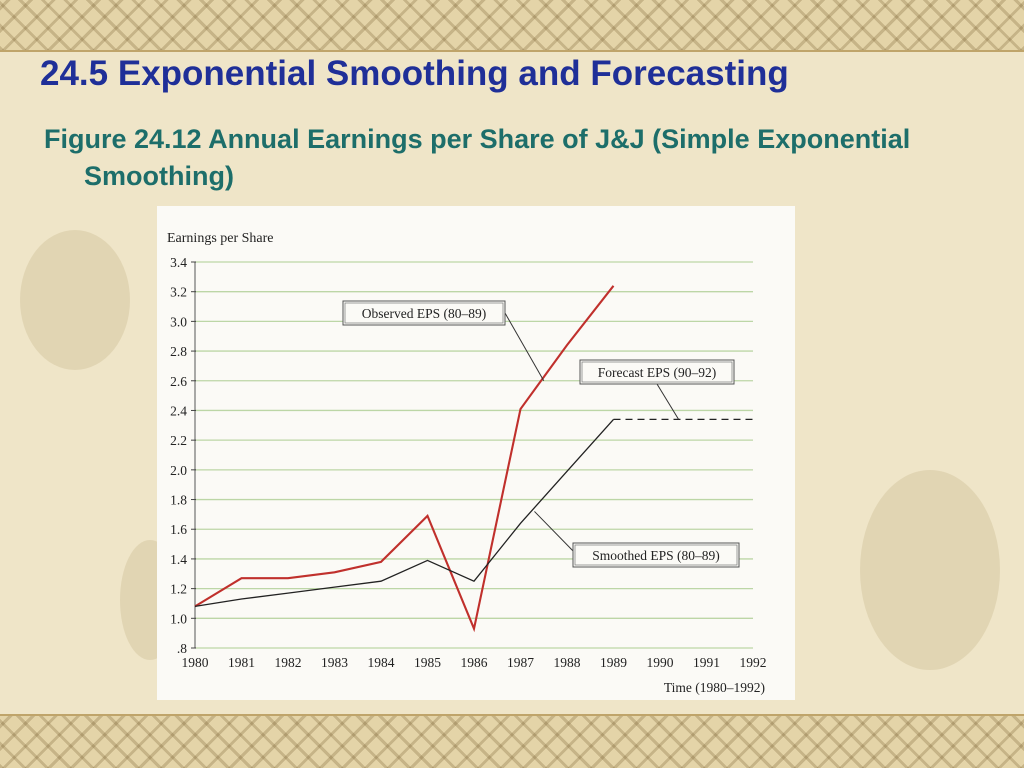 This screenshot has width=1024, height=768. What do you see at coordinates (706, 662) in the screenshot?
I see `x-tick-label: 1991` at bounding box center [706, 662].